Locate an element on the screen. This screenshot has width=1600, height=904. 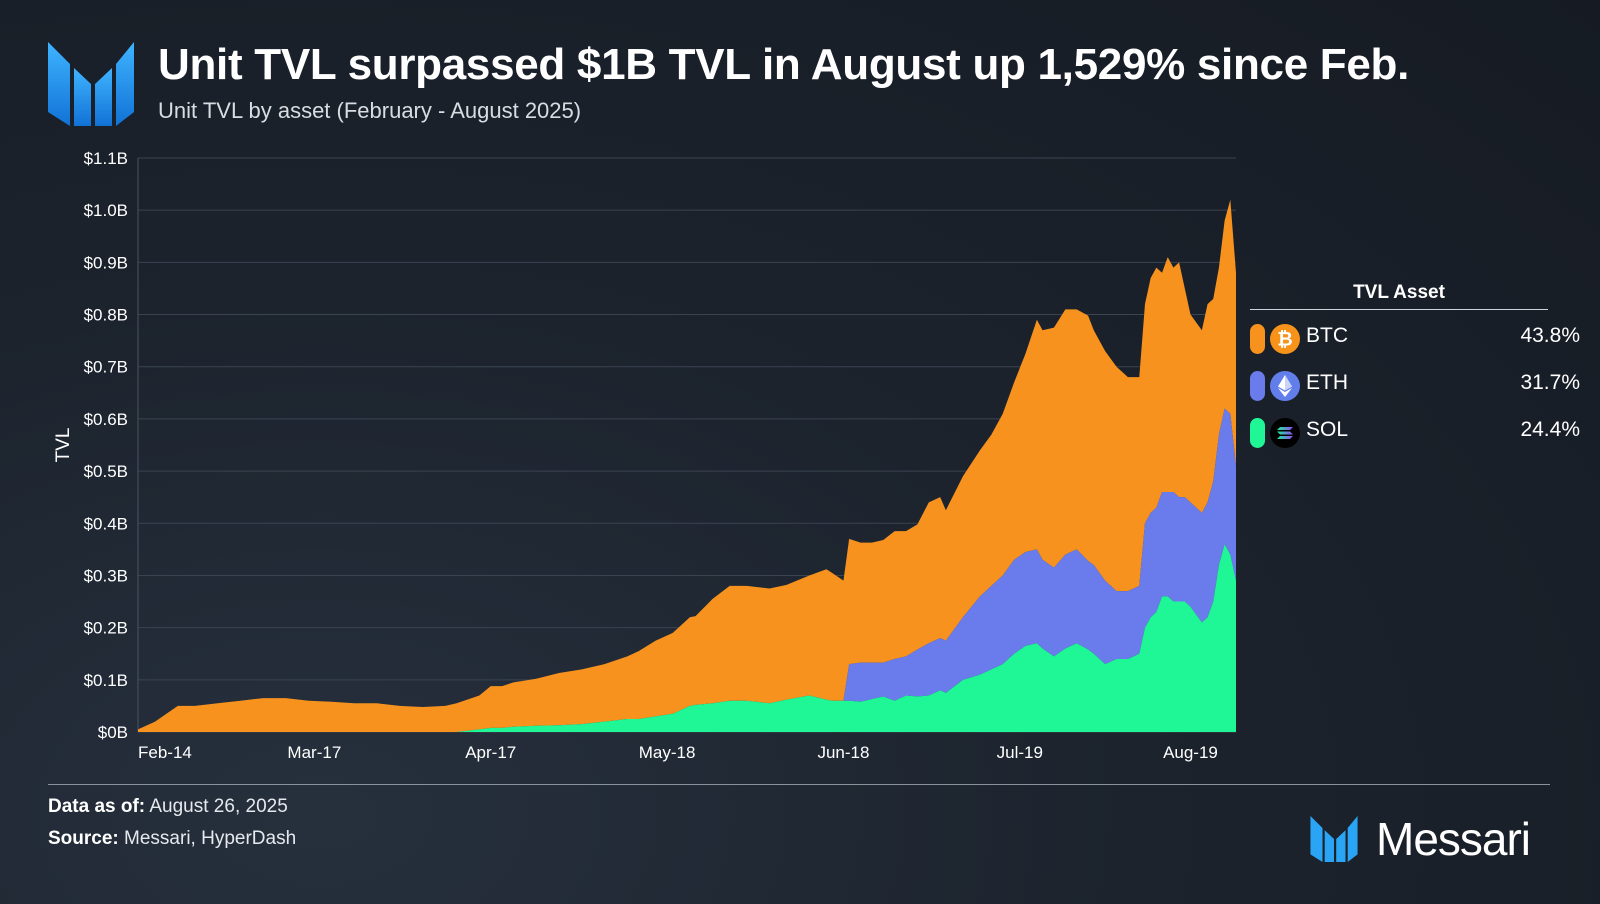
legend-swatch-sol is located at coordinates (1257, 433).